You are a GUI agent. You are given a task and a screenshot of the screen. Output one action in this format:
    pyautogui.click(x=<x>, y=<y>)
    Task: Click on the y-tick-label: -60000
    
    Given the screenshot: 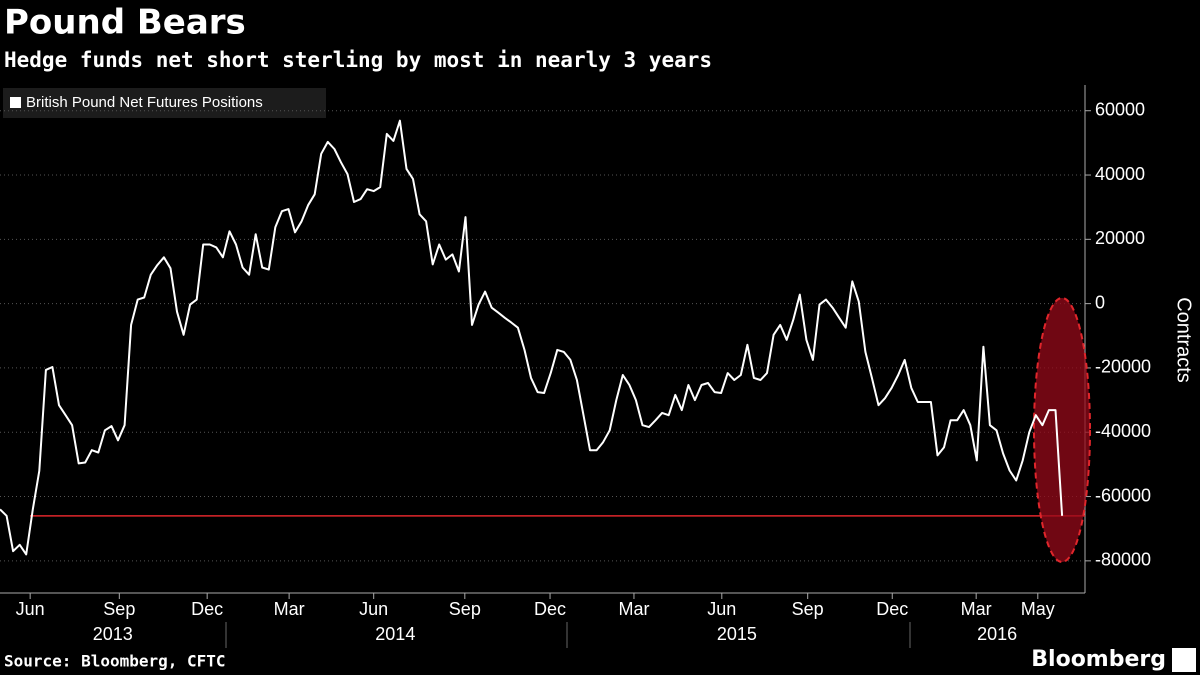 What is the action you would take?
    pyautogui.click(x=1123, y=495)
    